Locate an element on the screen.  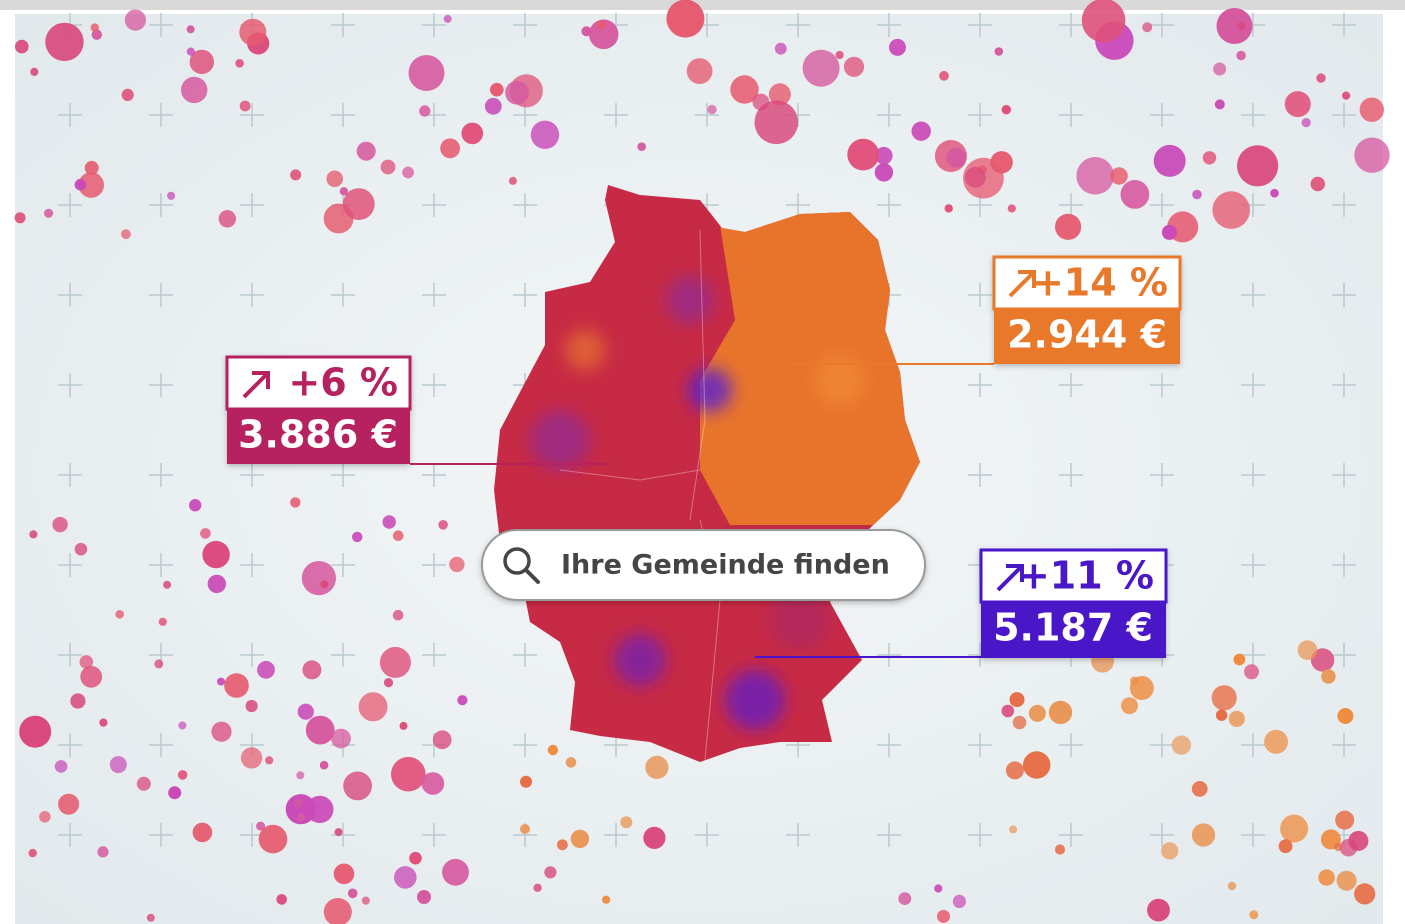
change-label: +11 % is located at coordinates (1086, 576).